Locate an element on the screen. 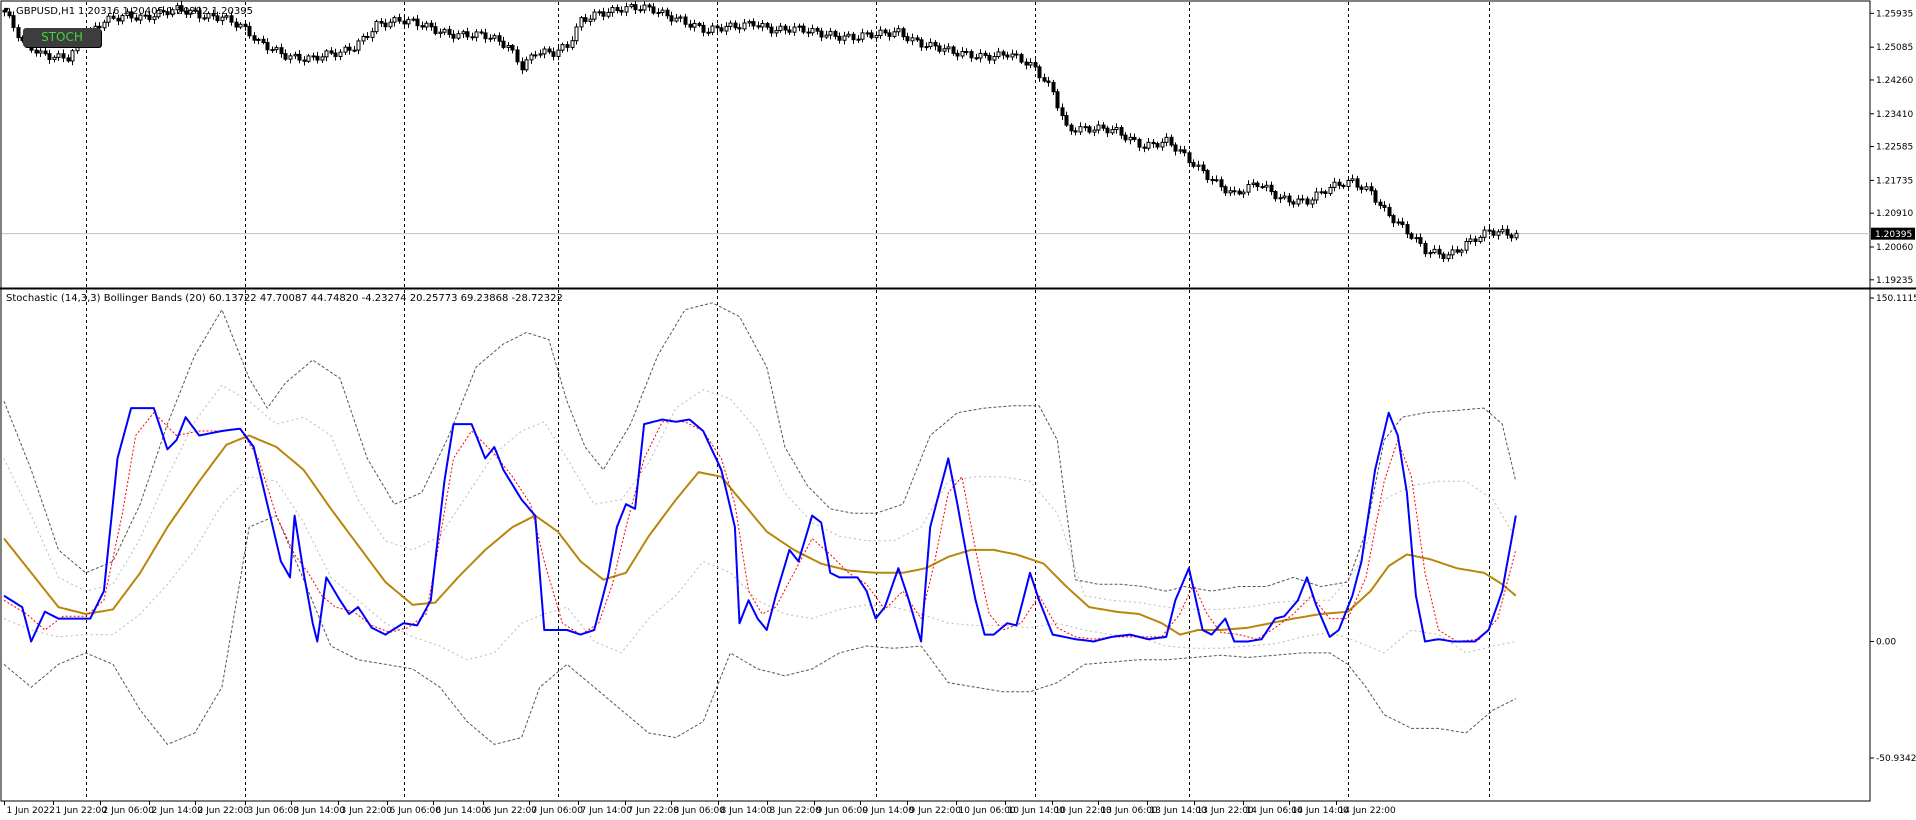  symbol-label: GBPUSD,H1 is located at coordinates (45, 11).